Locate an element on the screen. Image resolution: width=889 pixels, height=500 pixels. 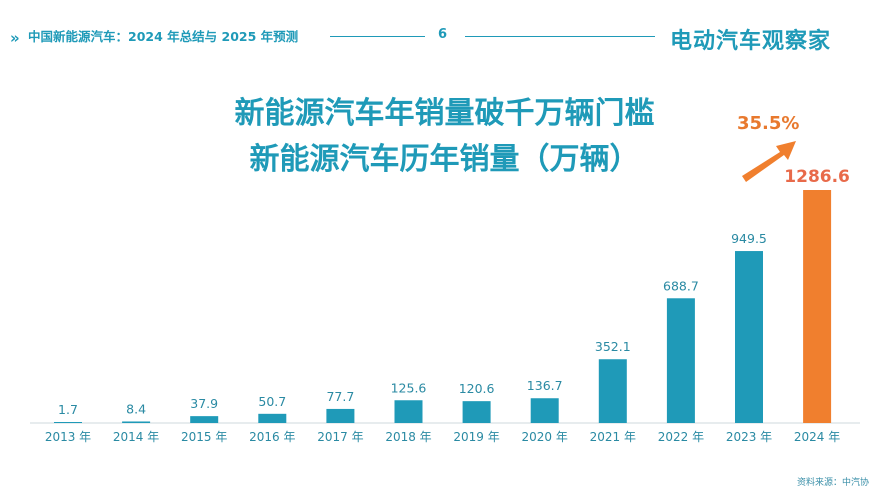
x-tick-label: 2019 年 is located at coordinates (476, 437).